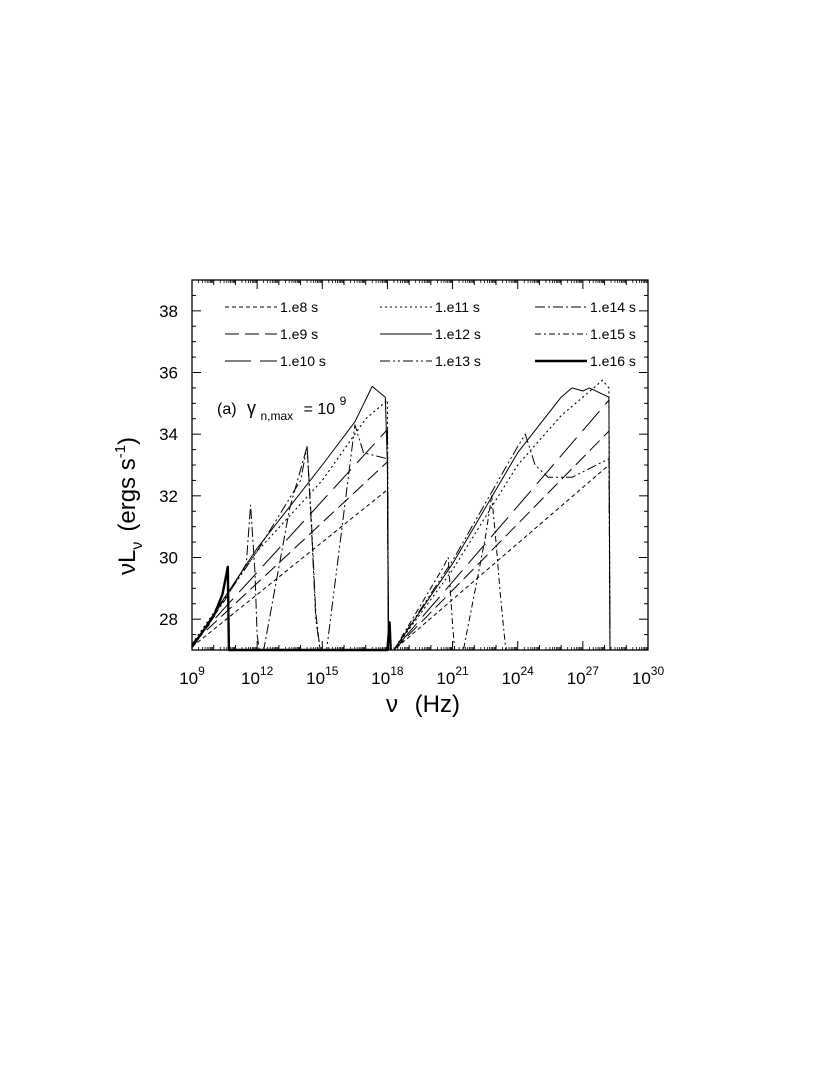 Image resolution: width=830 pixels, height=1075 pixels. I want to click on annotation-rhs: = 10, so click(320, 409).